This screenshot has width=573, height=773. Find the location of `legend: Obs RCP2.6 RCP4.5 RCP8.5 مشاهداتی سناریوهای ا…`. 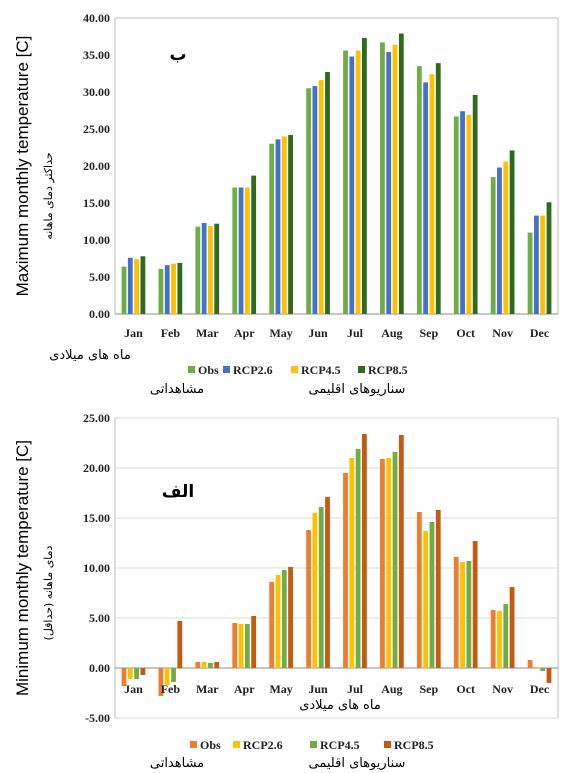

legend: Obs RCP2.6 RCP4.5 RCP8.5 مشاهداتی سناریوهای ا… is located at coordinates (292, 754).